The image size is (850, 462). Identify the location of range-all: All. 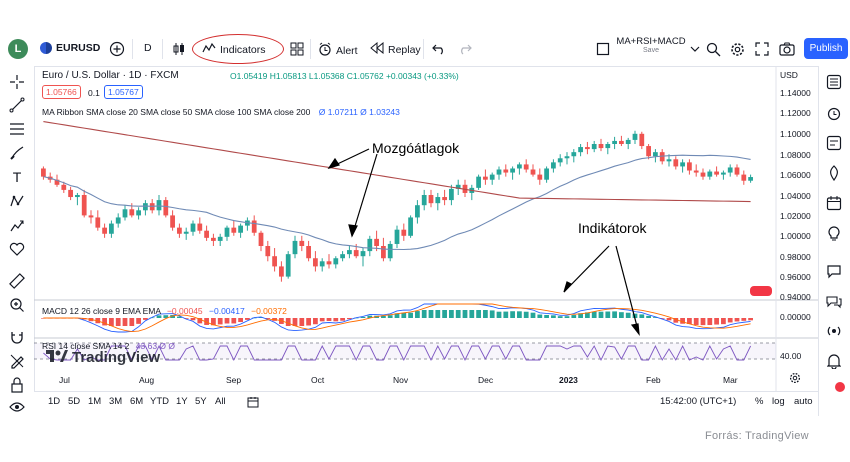
(220, 401).